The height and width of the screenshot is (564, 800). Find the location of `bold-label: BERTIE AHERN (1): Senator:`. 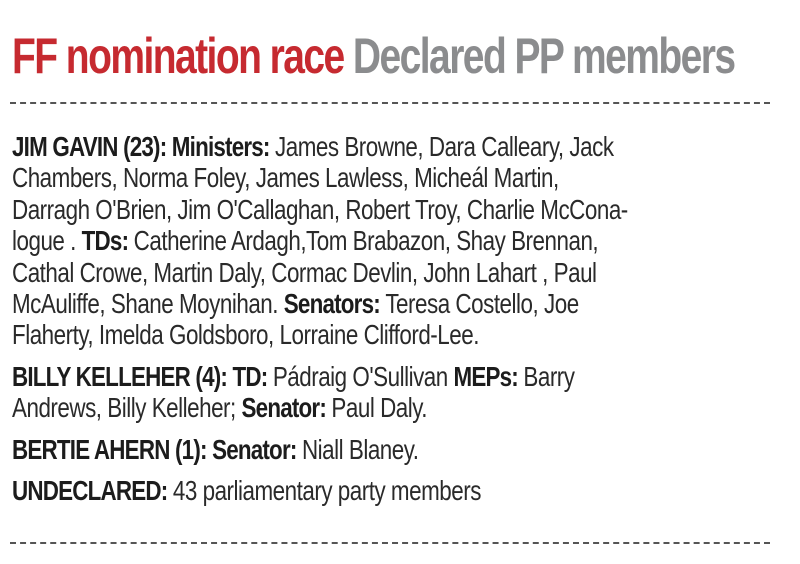

bold-label: BERTIE AHERN (1): Senator: is located at coordinates (157, 449).